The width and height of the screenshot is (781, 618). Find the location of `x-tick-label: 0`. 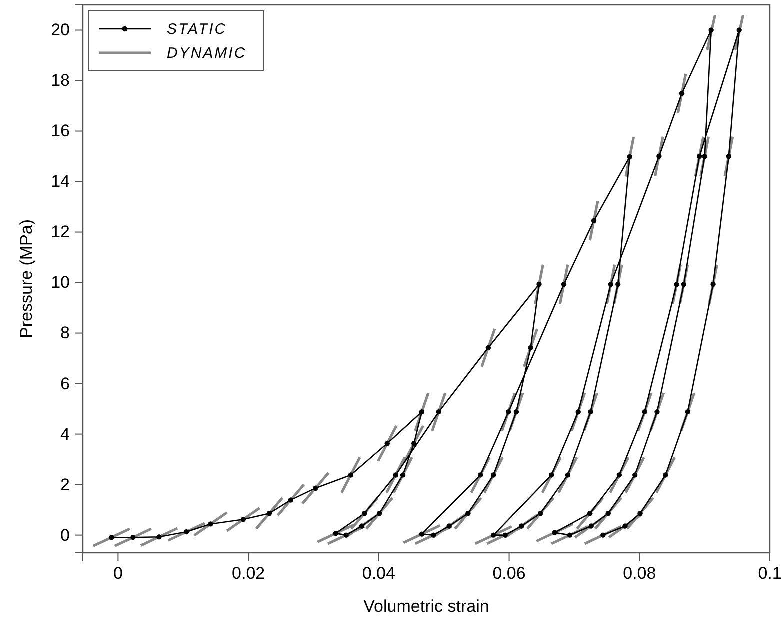

x-tick-label: 0 is located at coordinates (118, 574).